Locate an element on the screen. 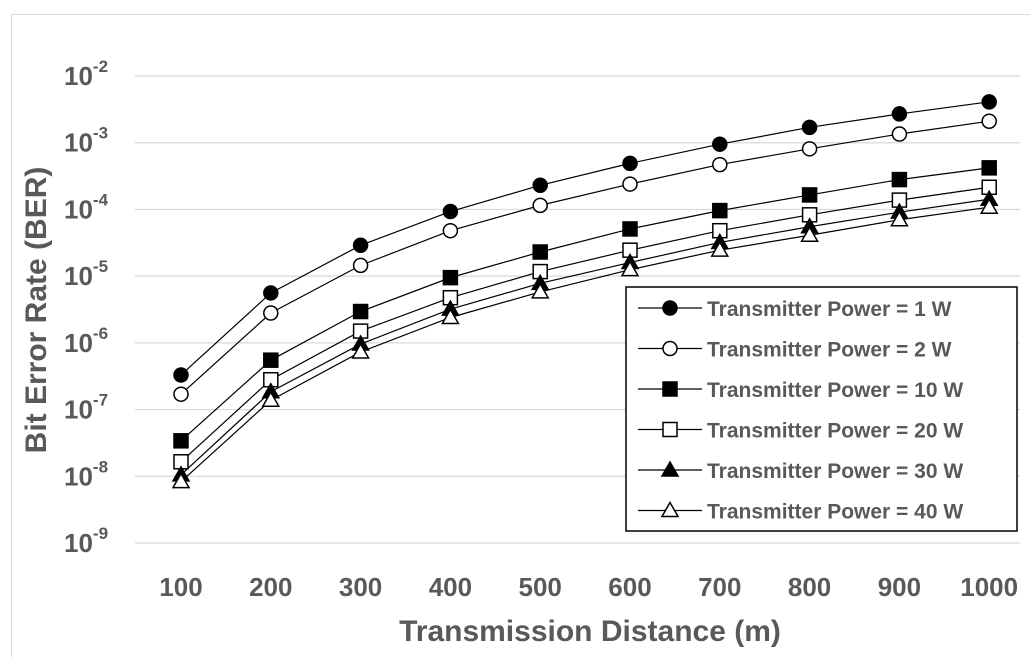 The width and height of the screenshot is (1030, 657). x-tick-label: 600 is located at coordinates (629, 587).